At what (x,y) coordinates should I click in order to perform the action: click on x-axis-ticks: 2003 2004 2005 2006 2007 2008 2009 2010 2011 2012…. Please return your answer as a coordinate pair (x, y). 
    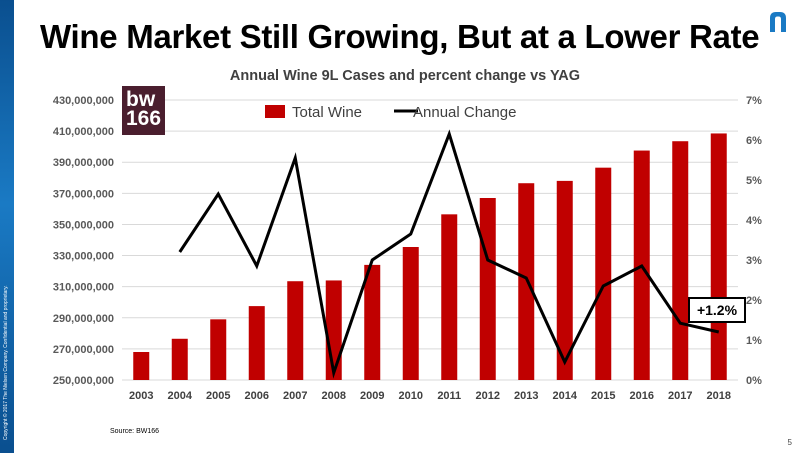
    Looking at the image, I should click on (430, 396).